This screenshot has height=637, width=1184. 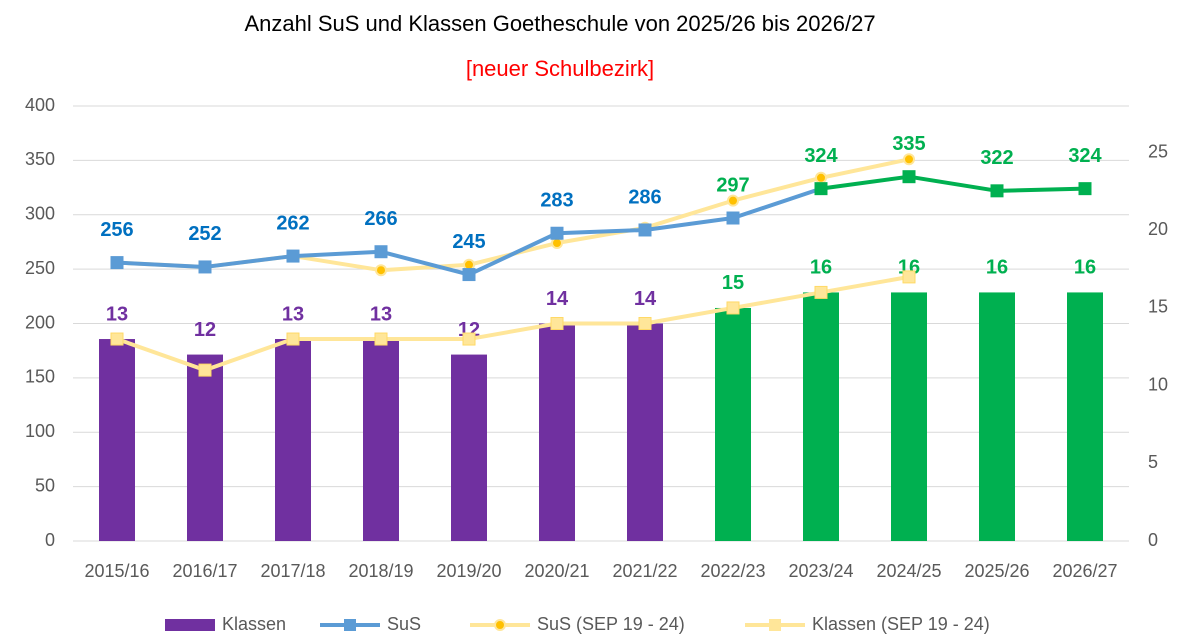 I want to click on legend-label: SuS (SEP 19 - 24), so click(x=611, y=624).